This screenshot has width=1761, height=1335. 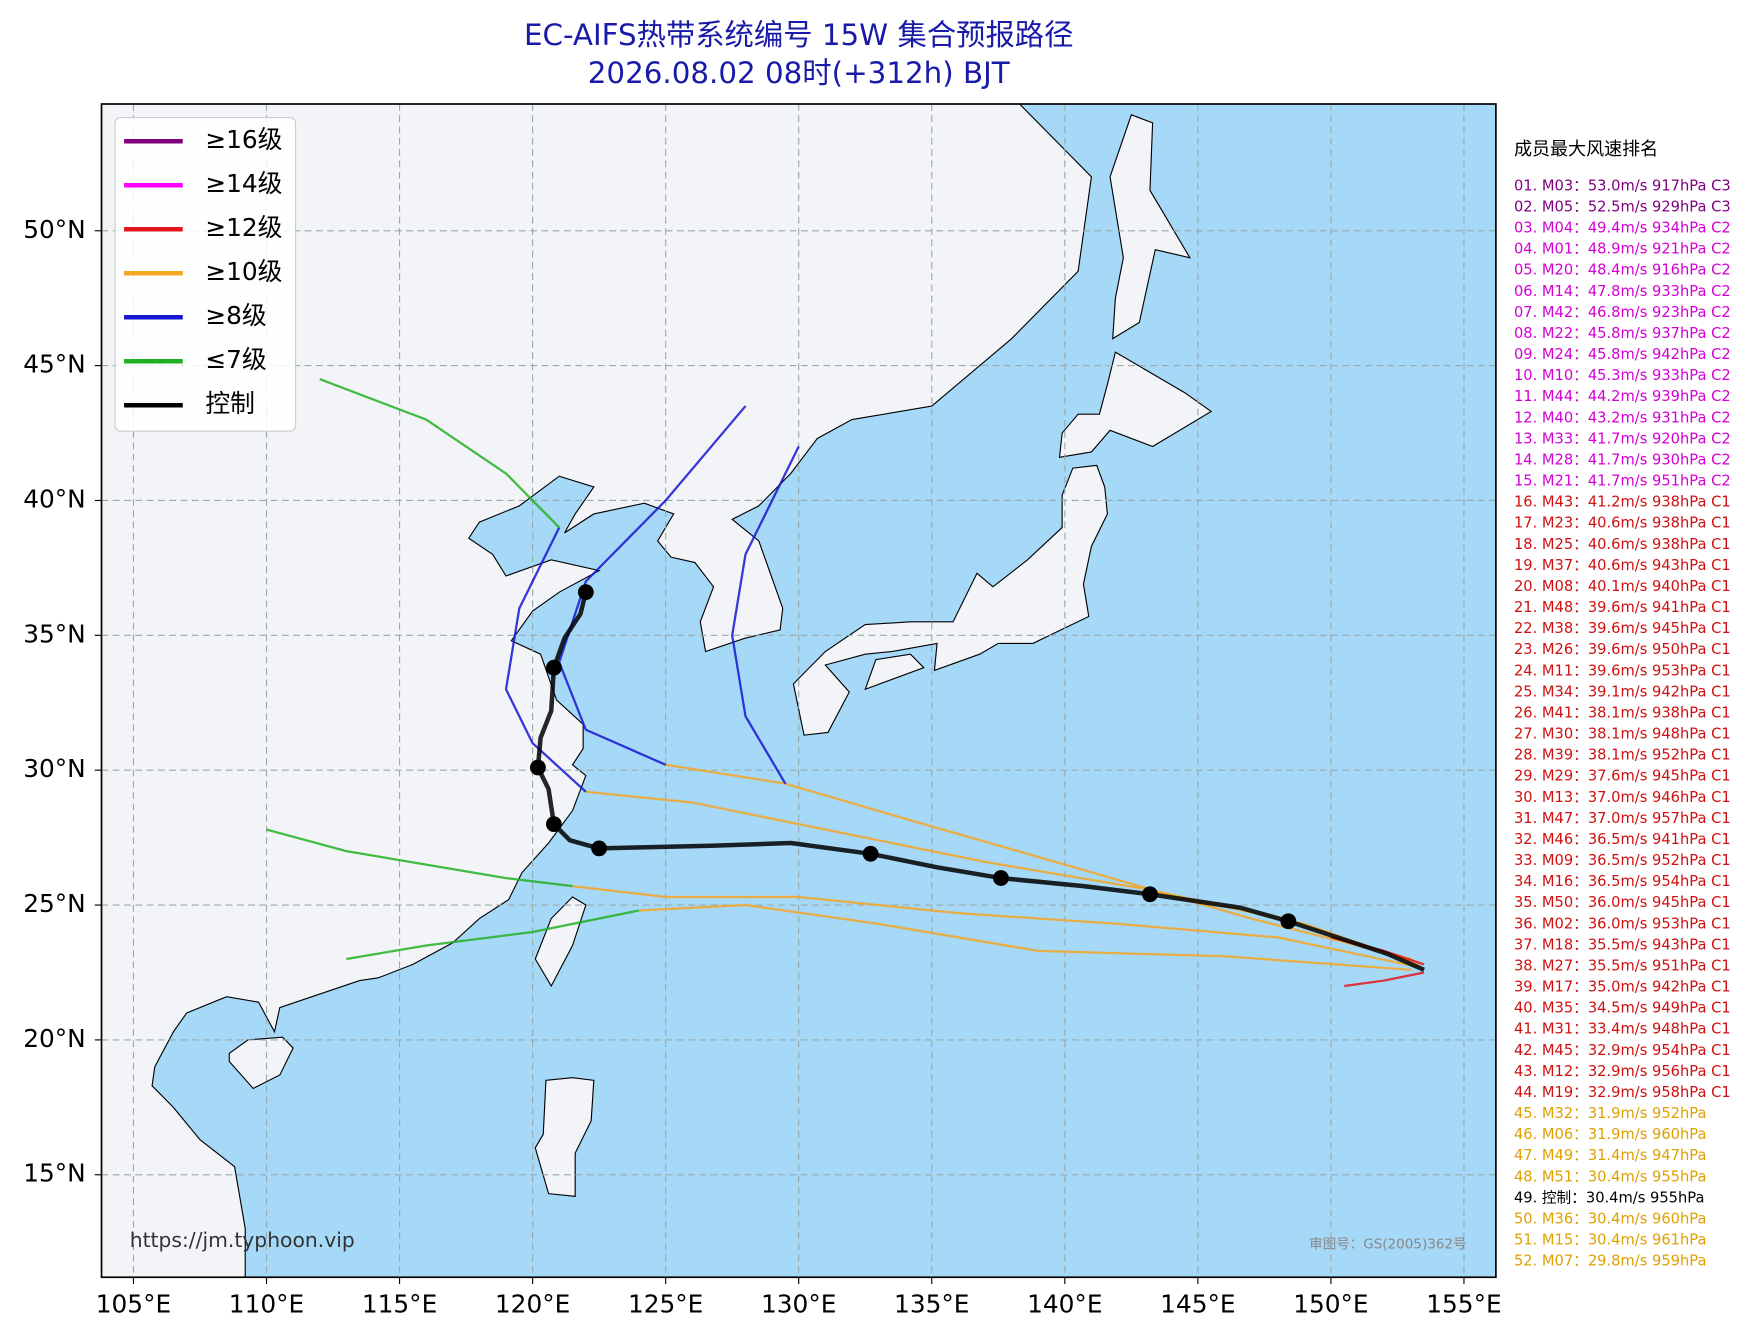 What do you see at coordinates (1622, 1050) in the screenshot?
I see `ranking-item: 42. M45：32.9m/s 954hPa C1` at bounding box center [1622, 1050].